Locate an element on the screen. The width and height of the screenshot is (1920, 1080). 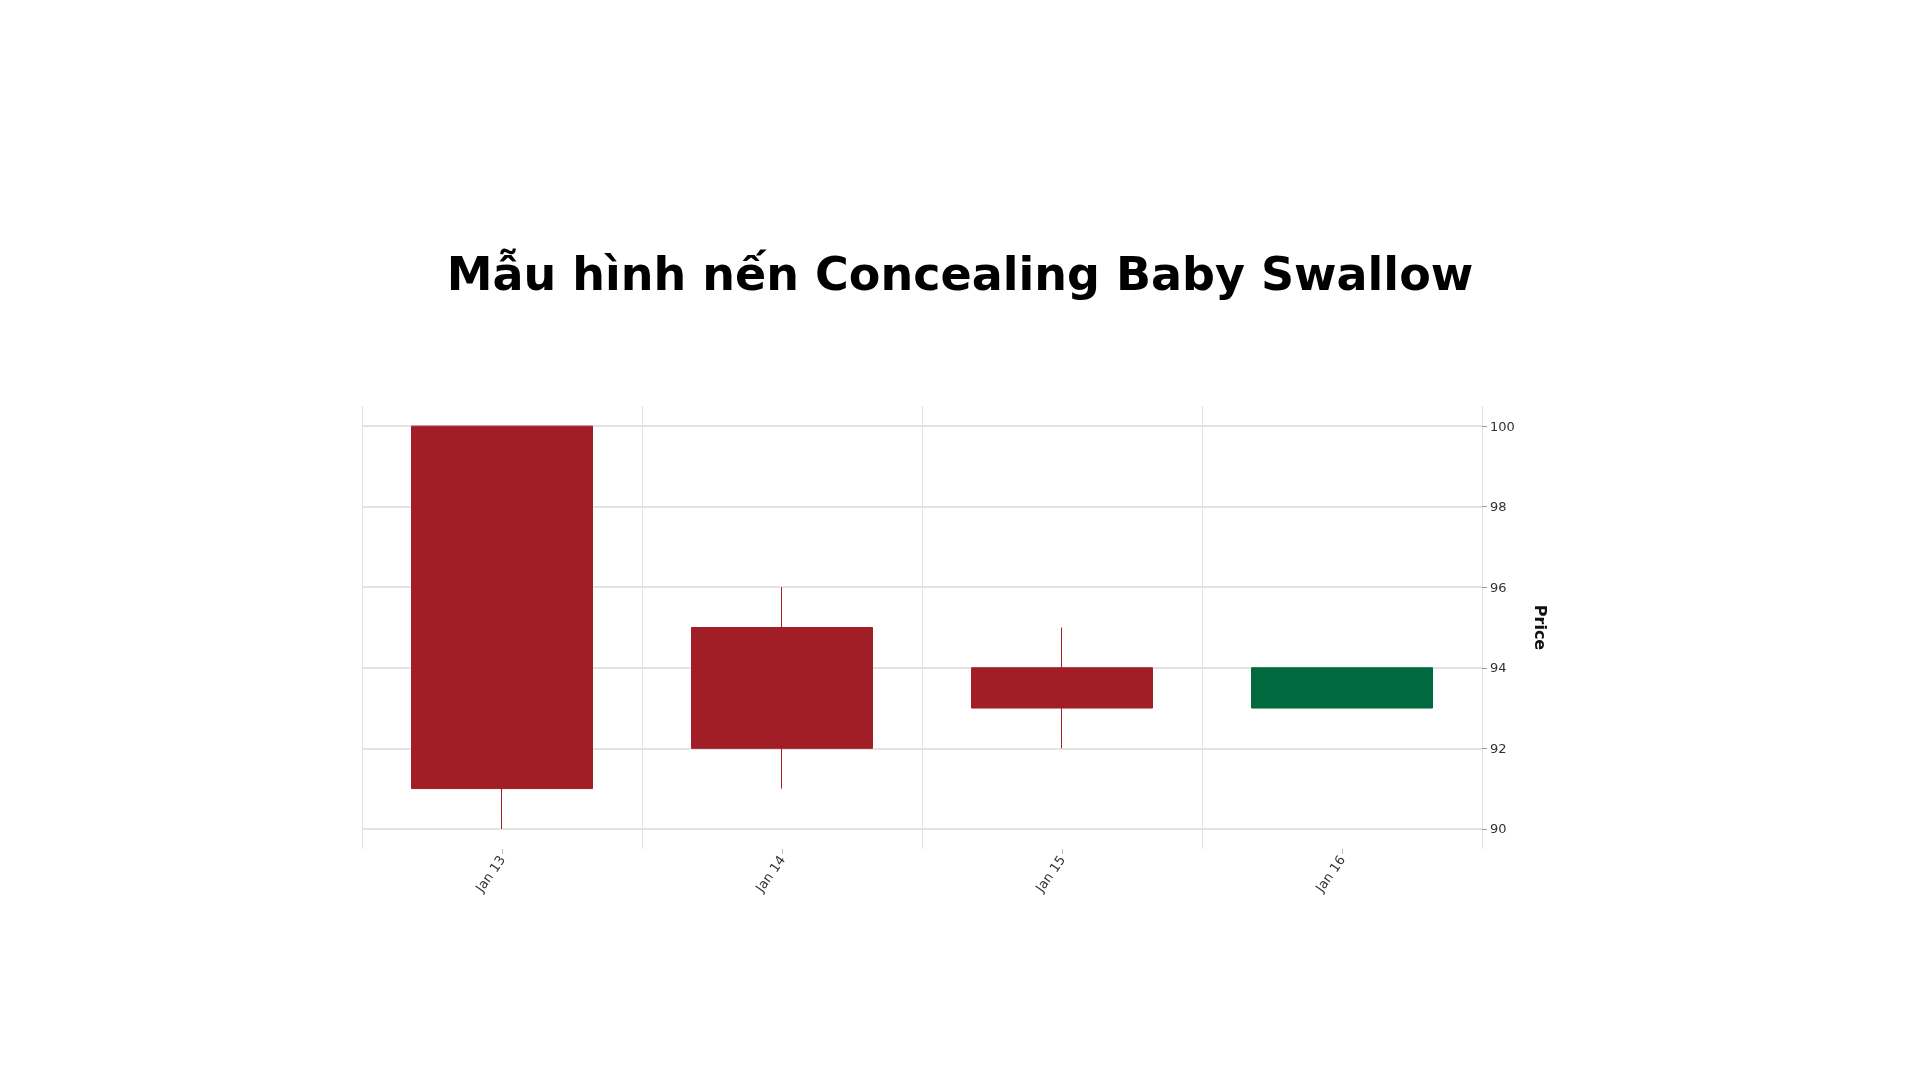
y-axis-title: Price is located at coordinates (1540, 627).